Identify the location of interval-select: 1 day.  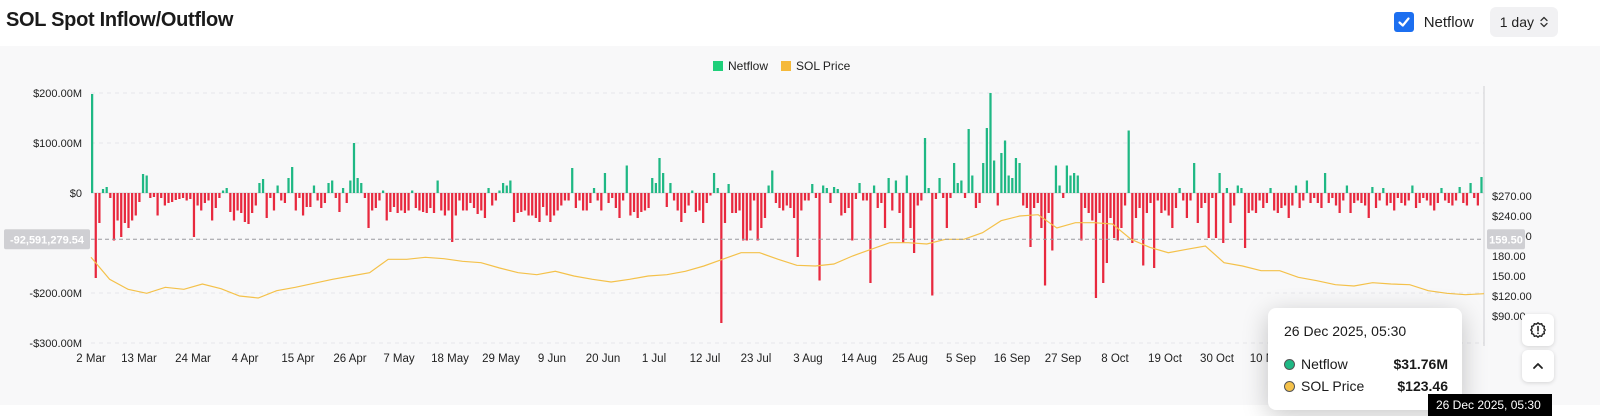
(1523, 22).